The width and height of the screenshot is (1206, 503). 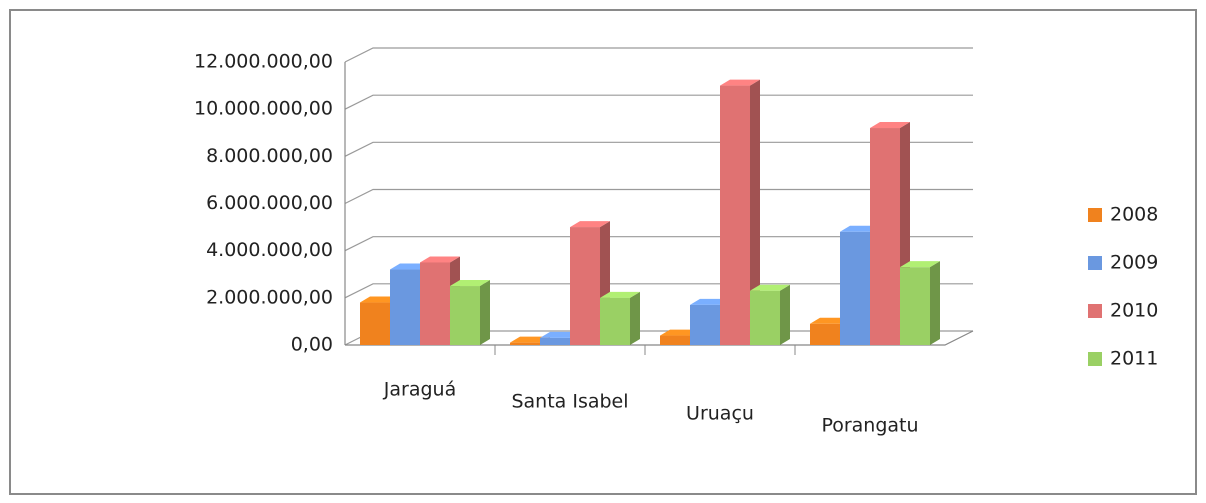 I want to click on y-tick-label: 4.000.000,00, so click(x=269, y=250).